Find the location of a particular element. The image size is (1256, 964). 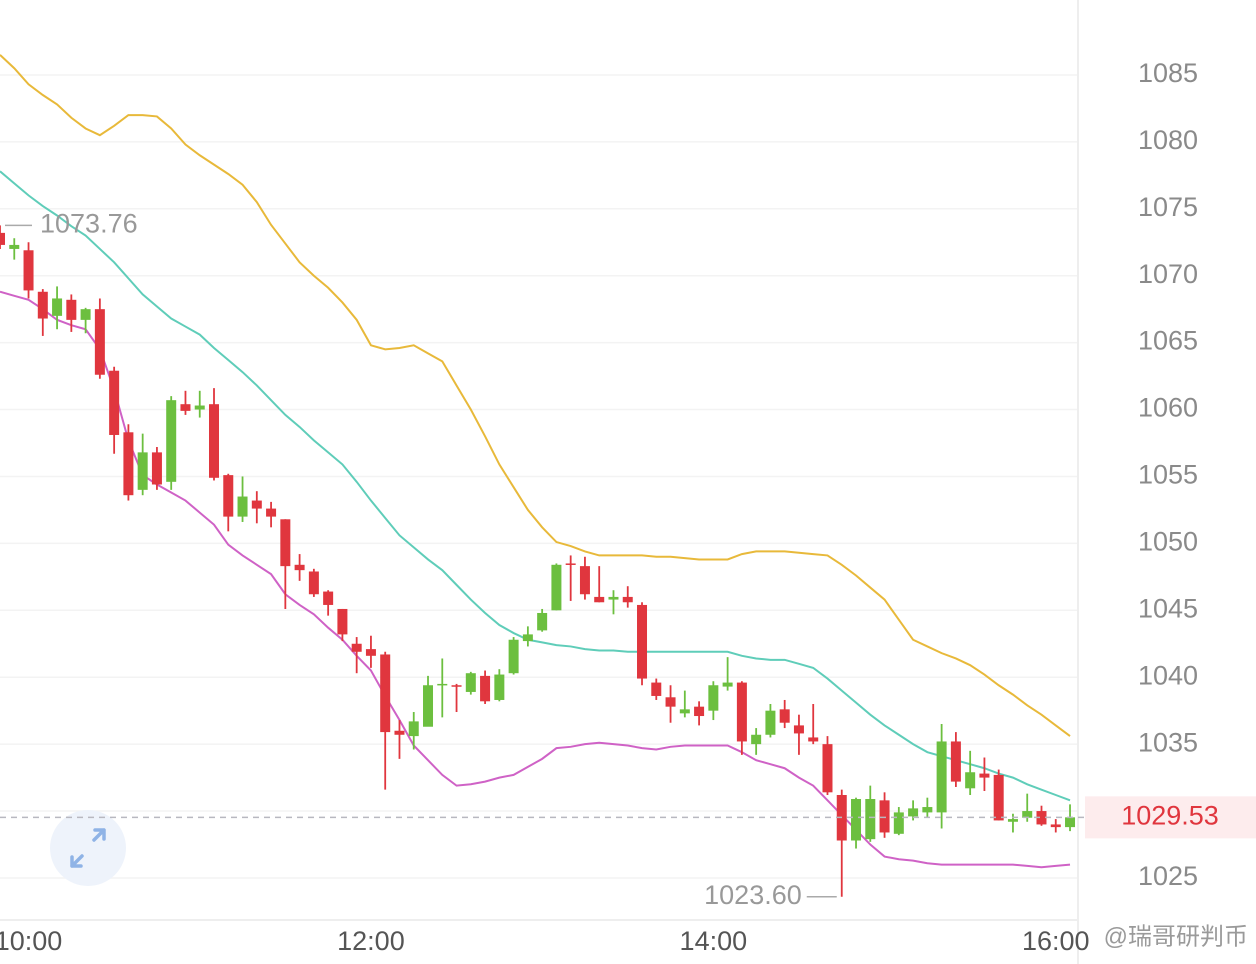

watermark: @瑞哥研判币 is located at coordinates (1176, 936).